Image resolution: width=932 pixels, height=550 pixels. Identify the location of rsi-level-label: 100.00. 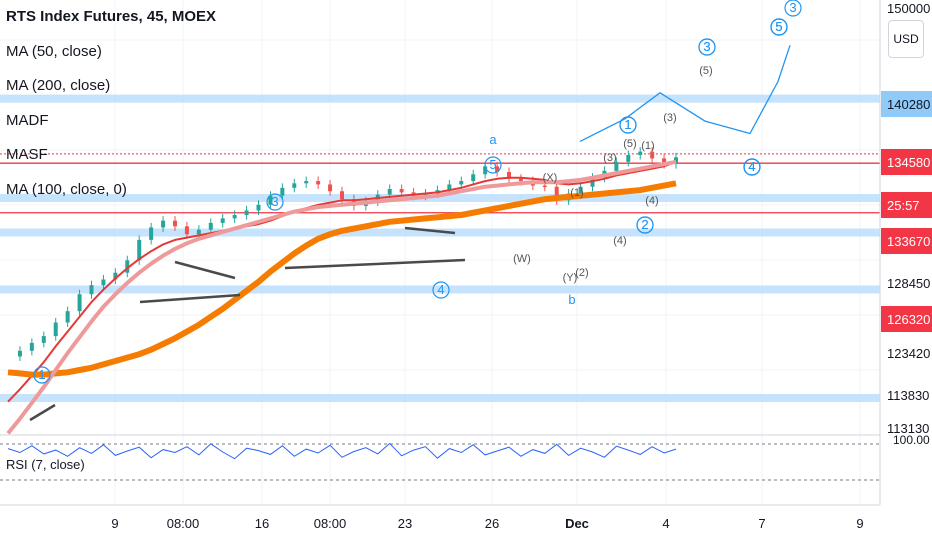
(911, 440).